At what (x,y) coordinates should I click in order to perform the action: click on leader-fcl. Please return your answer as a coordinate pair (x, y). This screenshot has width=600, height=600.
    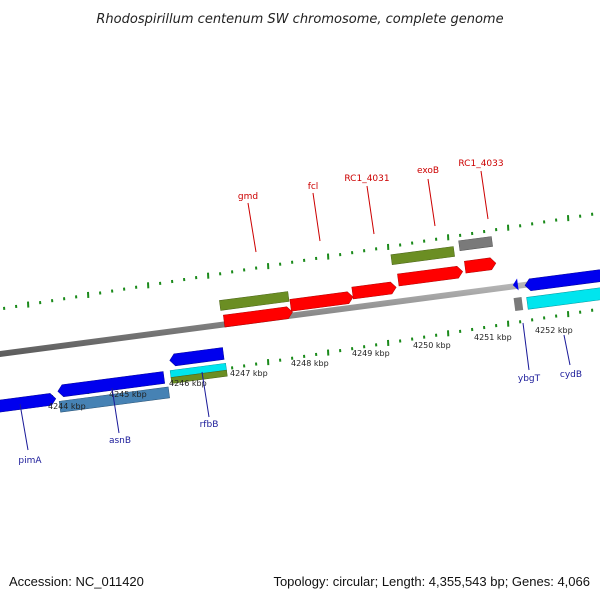
    Looking at the image, I should click on (316, 217).